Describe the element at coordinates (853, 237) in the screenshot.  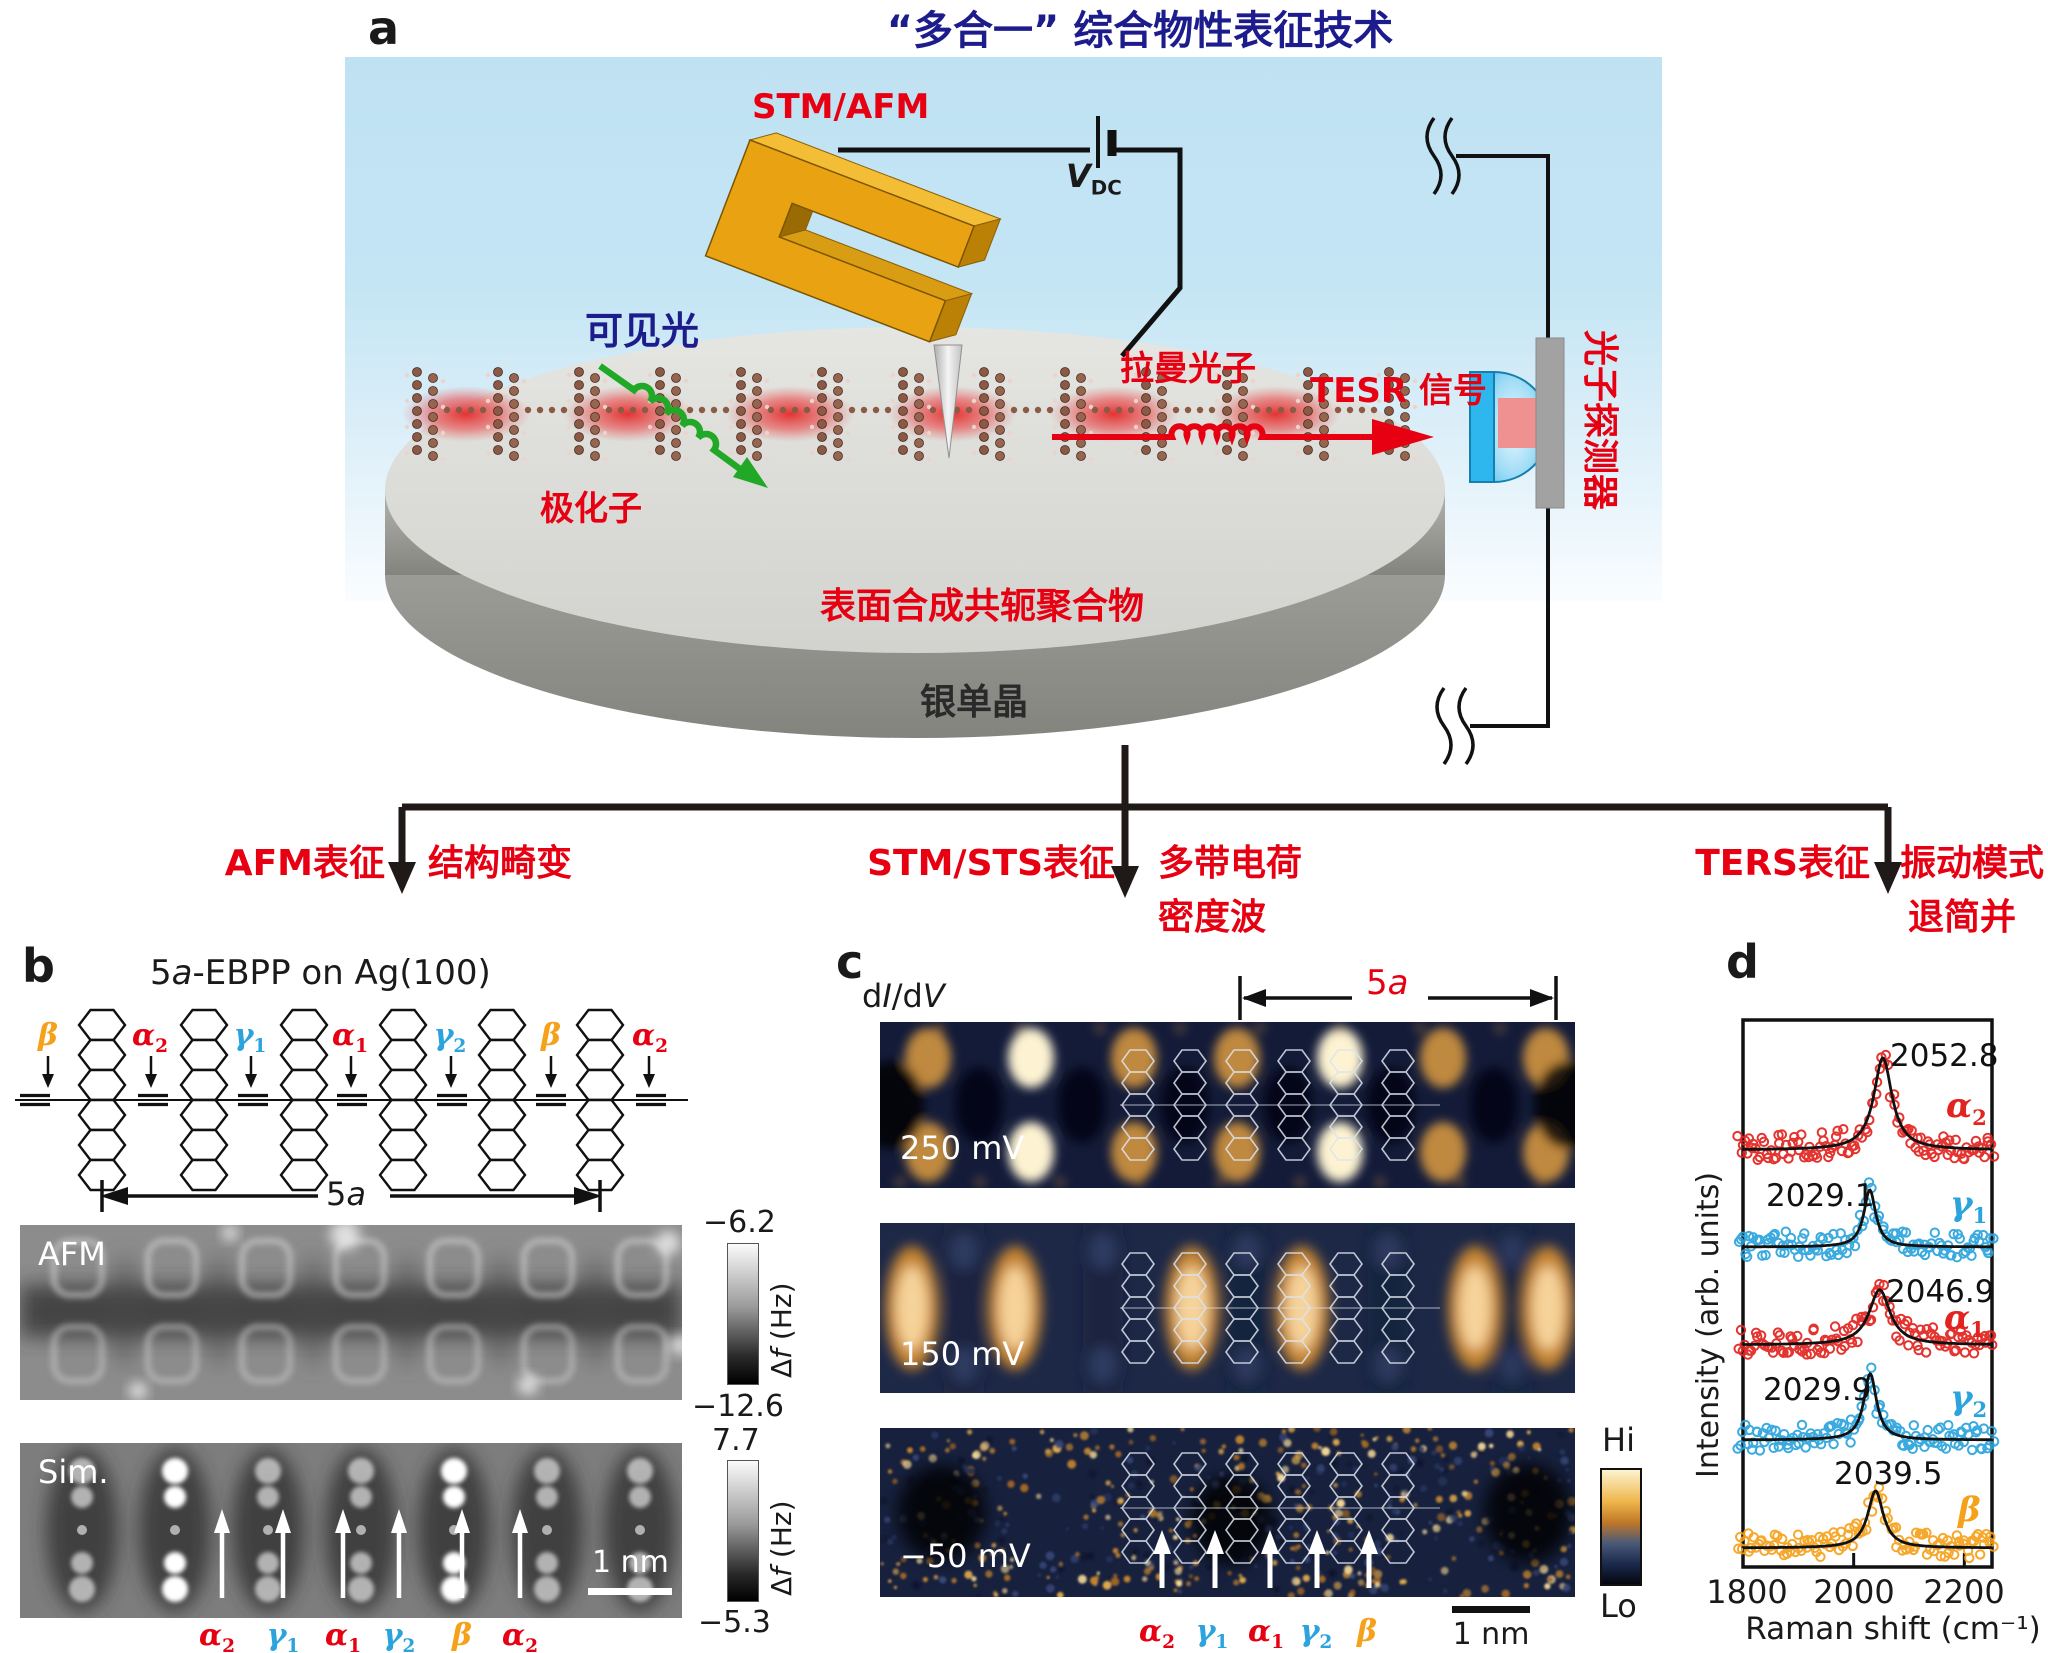
I see `tuning-fork-sensor` at that location.